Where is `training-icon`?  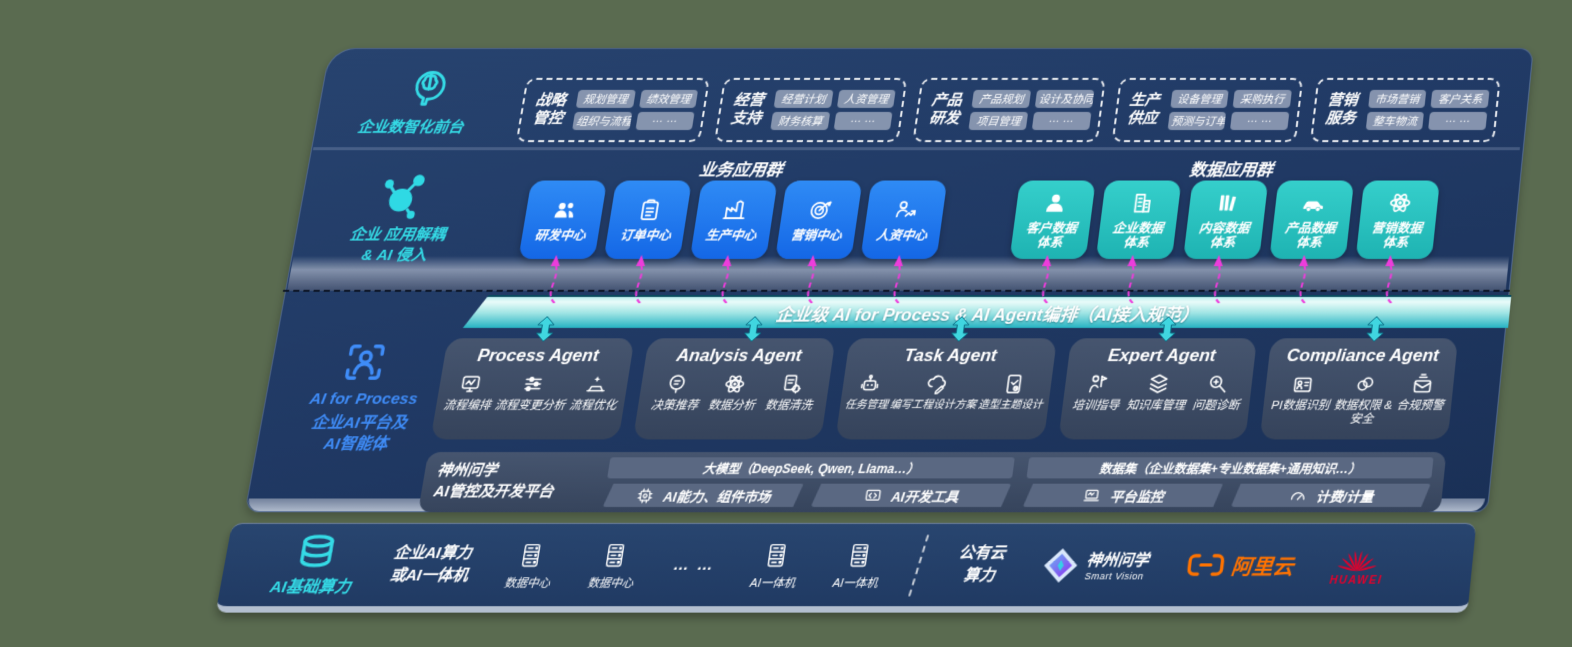
training-icon is located at coordinates (1099, 384).